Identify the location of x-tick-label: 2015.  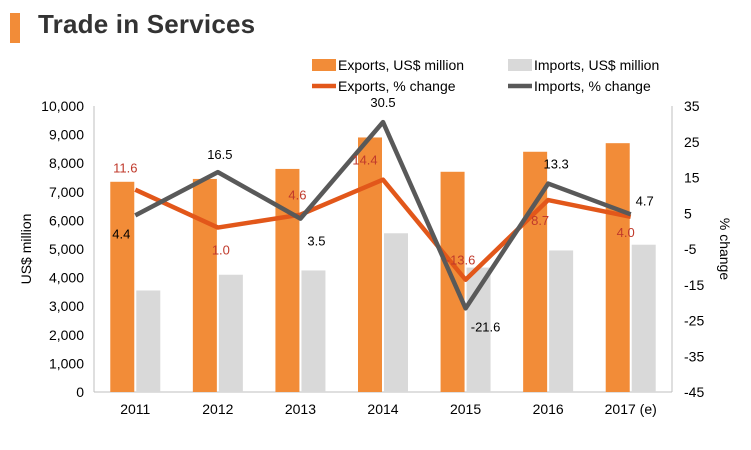
(465, 409).